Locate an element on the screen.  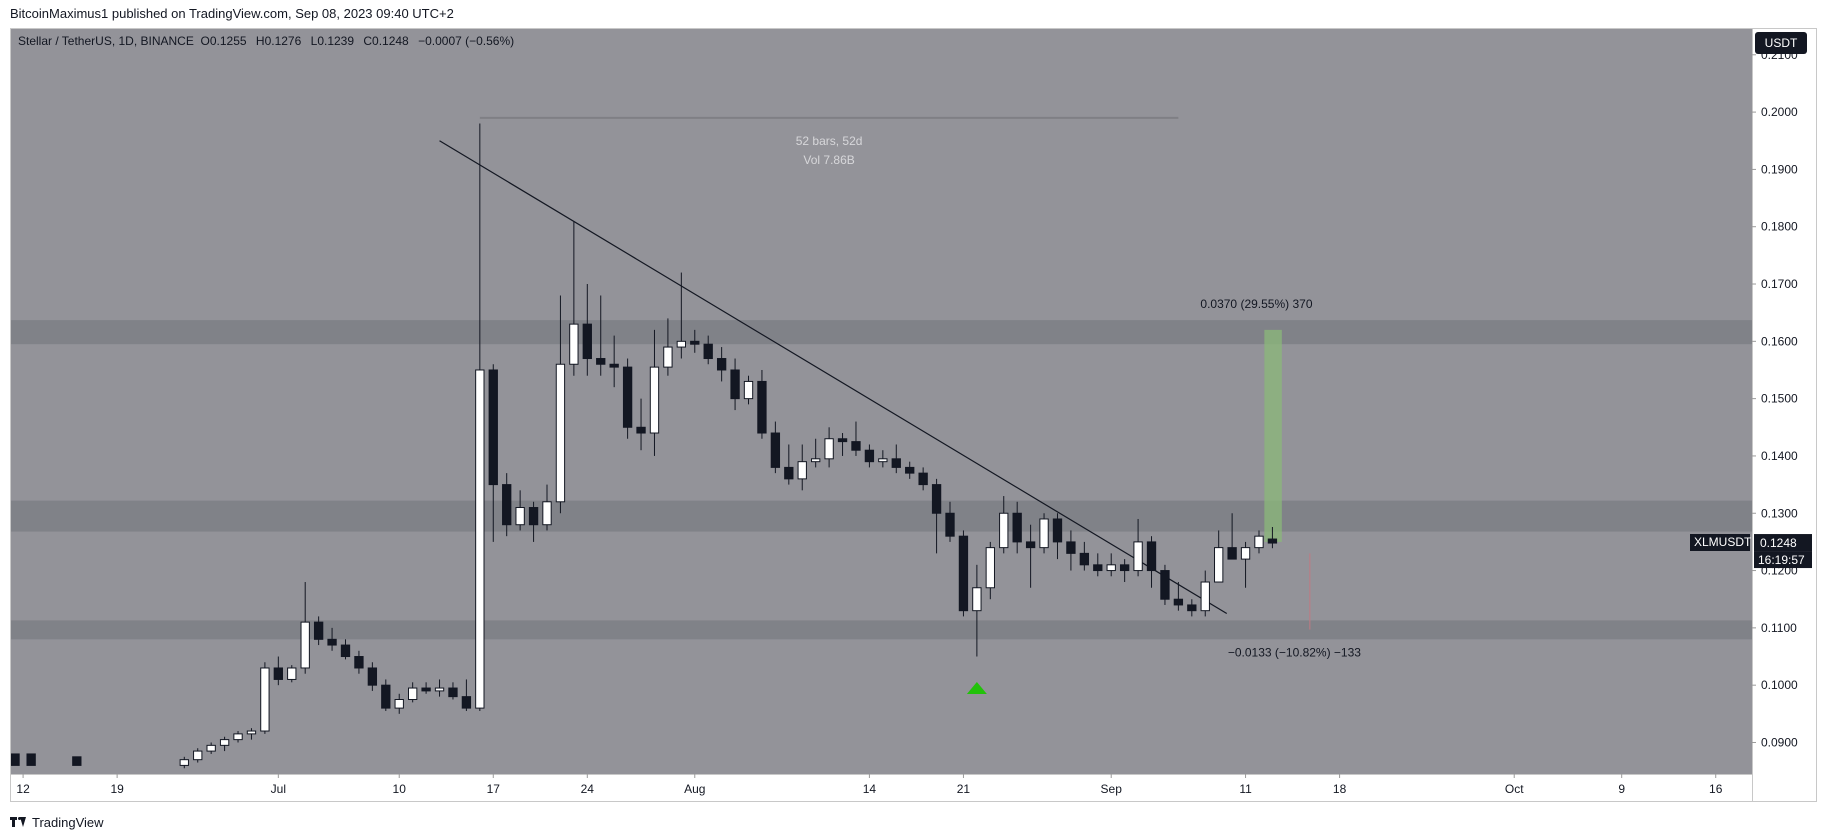
y-tick-label: 0.1900 is located at coordinates (1779, 169).